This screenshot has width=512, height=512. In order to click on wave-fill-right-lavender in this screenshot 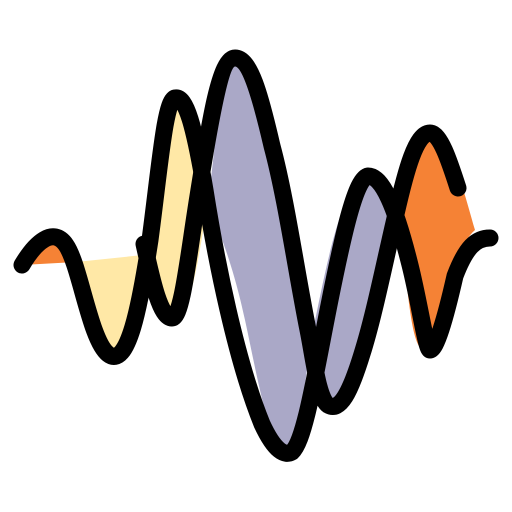, I will do `click(356, 291)`.